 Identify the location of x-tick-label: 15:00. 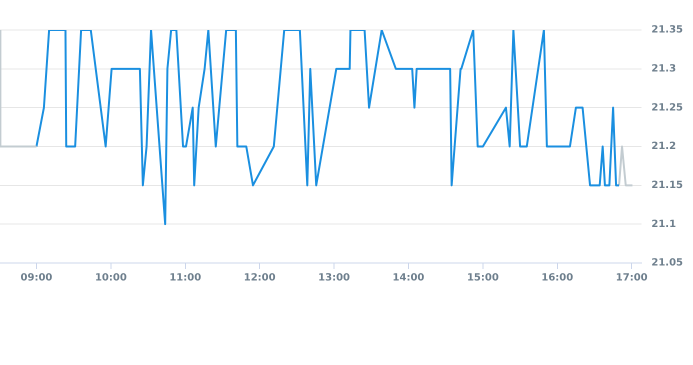
(482, 278).